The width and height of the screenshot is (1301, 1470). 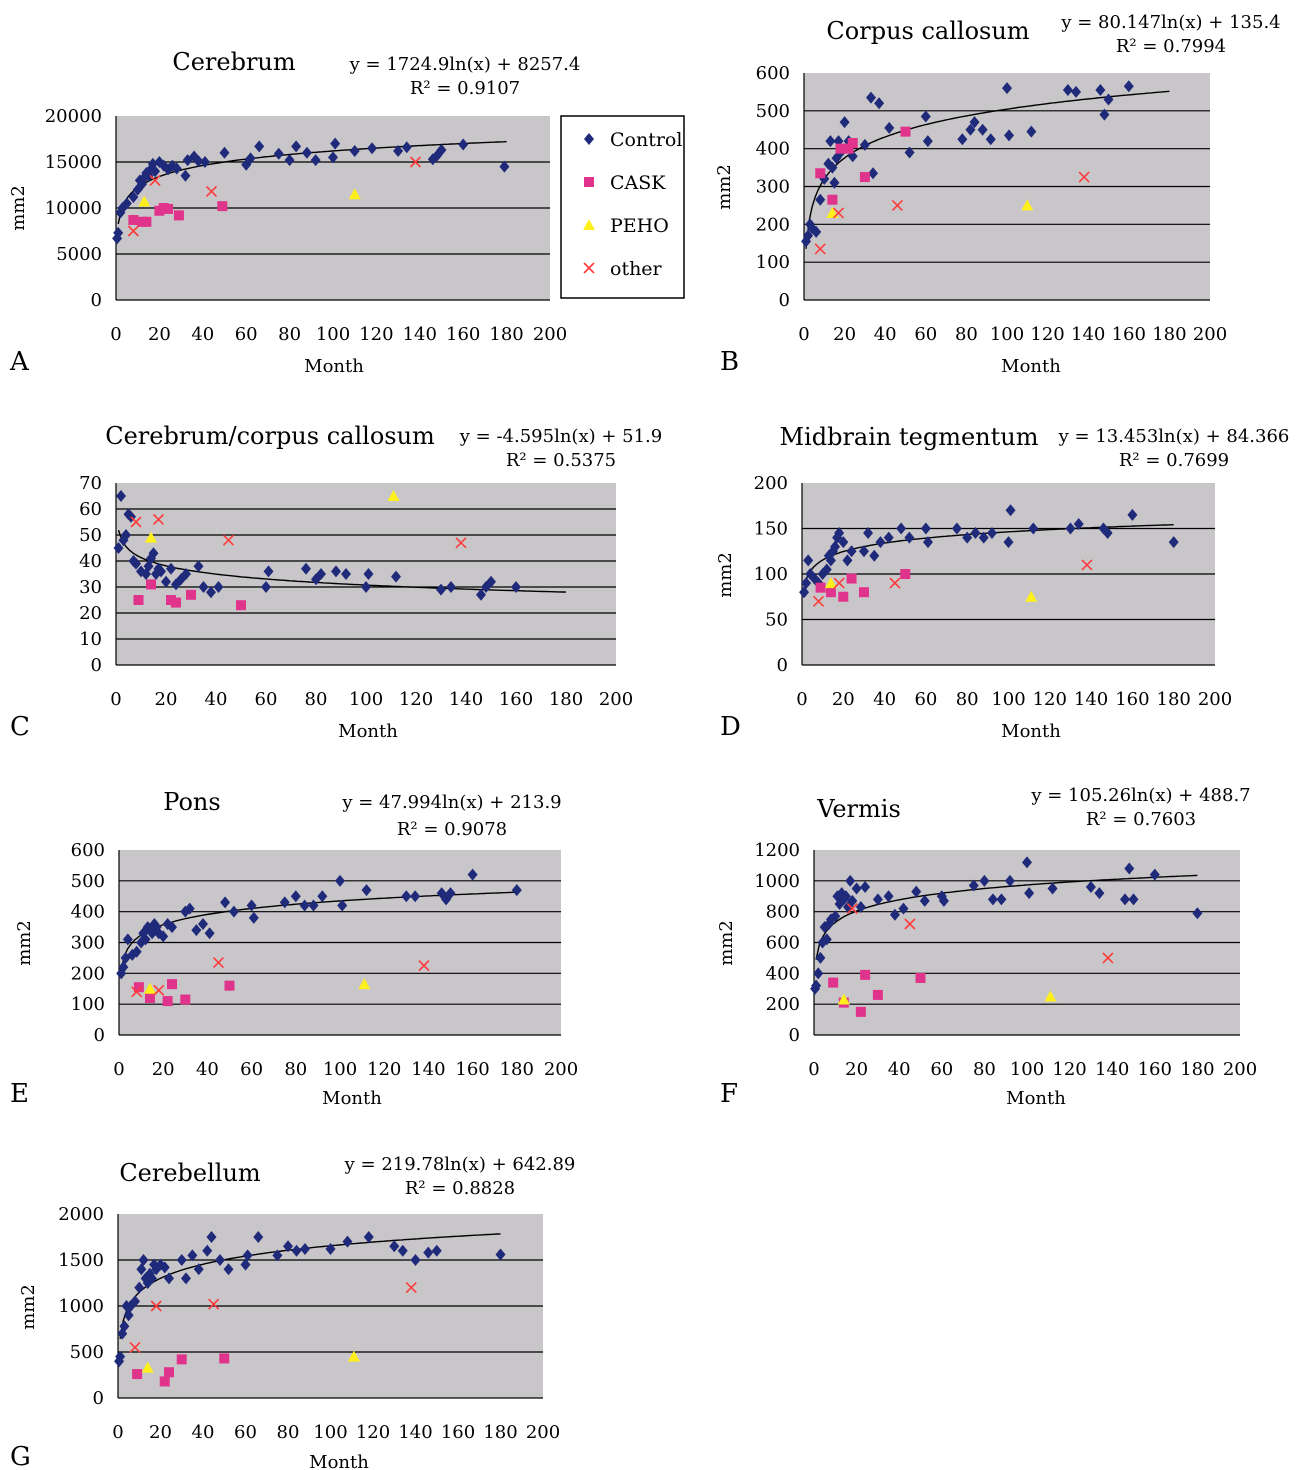 I want to click on panel-letter: D, so click(x=730, y=727).